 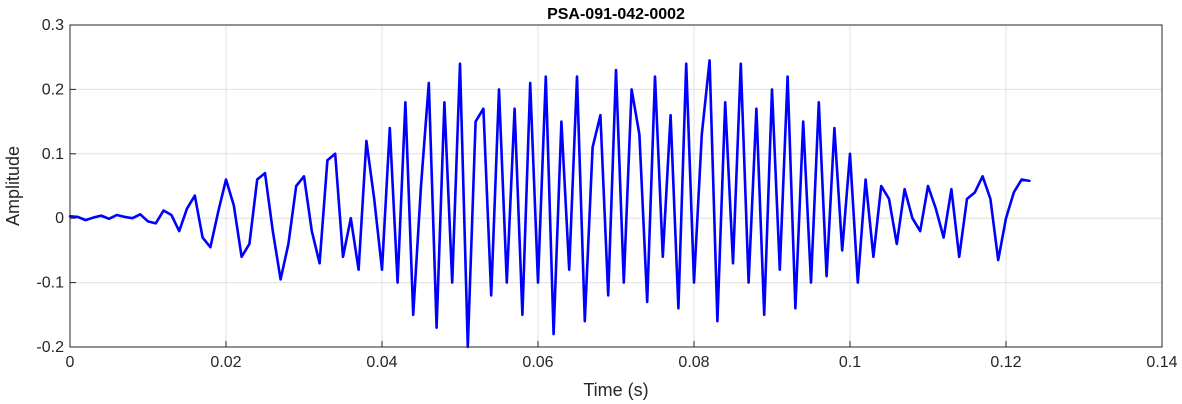 I want to click on x-tick-label: 0.14, so click(x=1161, y=362).